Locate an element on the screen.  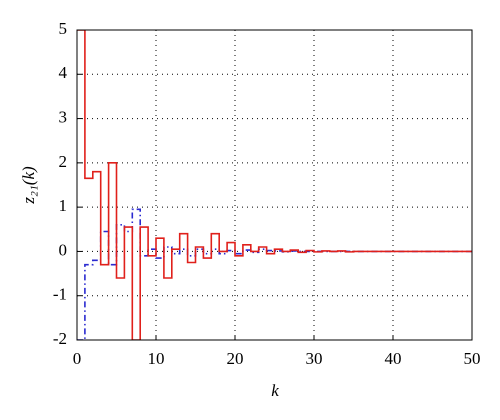
x-tick-label: 50 is located at coordinates (472, 358).